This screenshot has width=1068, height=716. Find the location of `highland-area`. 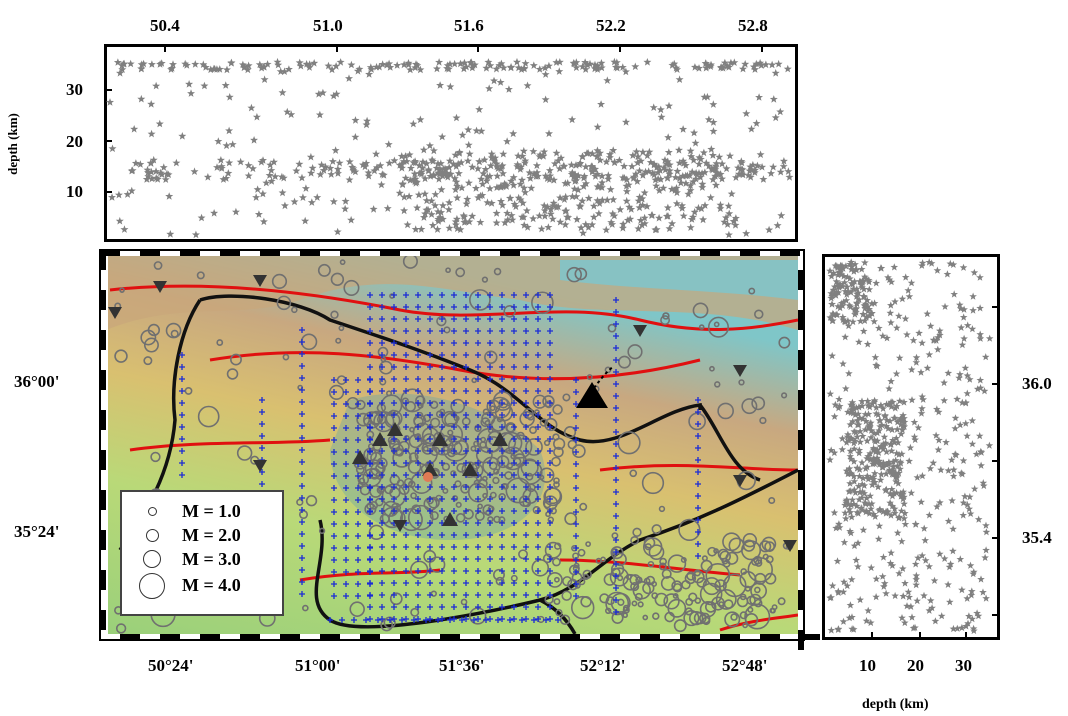

highland-area is located at coordinates (679, 280).